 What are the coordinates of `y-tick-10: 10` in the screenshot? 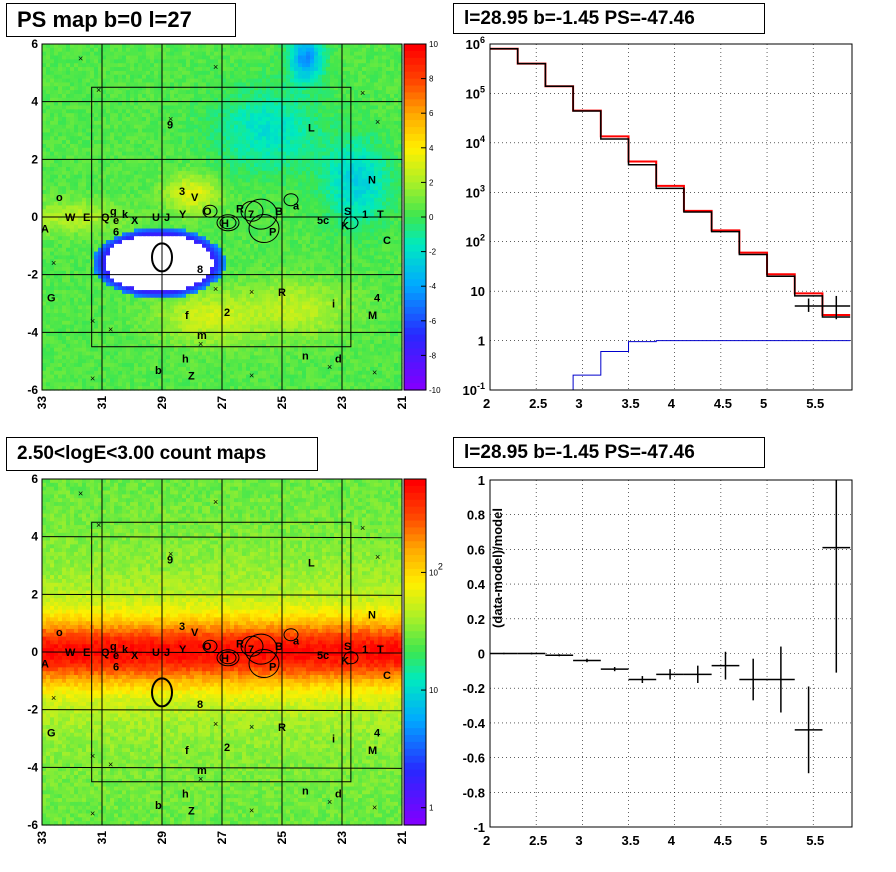 It's located at (478, 291).